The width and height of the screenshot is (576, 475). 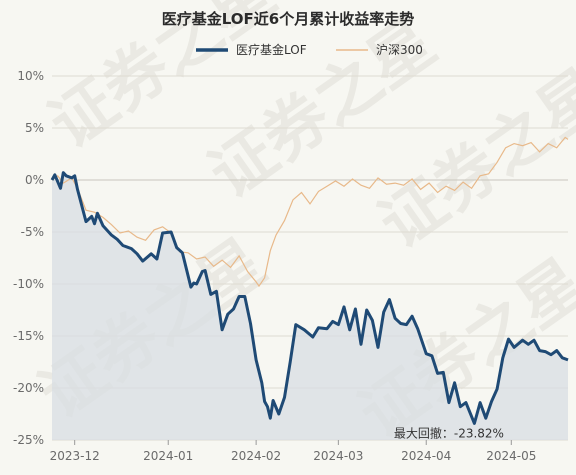 I want to click on y-tick-label: 5%, so click(x=34, y=128).